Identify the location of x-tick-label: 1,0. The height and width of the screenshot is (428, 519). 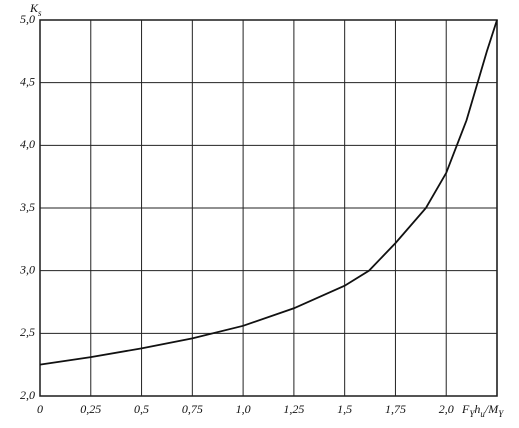
(243, 409).